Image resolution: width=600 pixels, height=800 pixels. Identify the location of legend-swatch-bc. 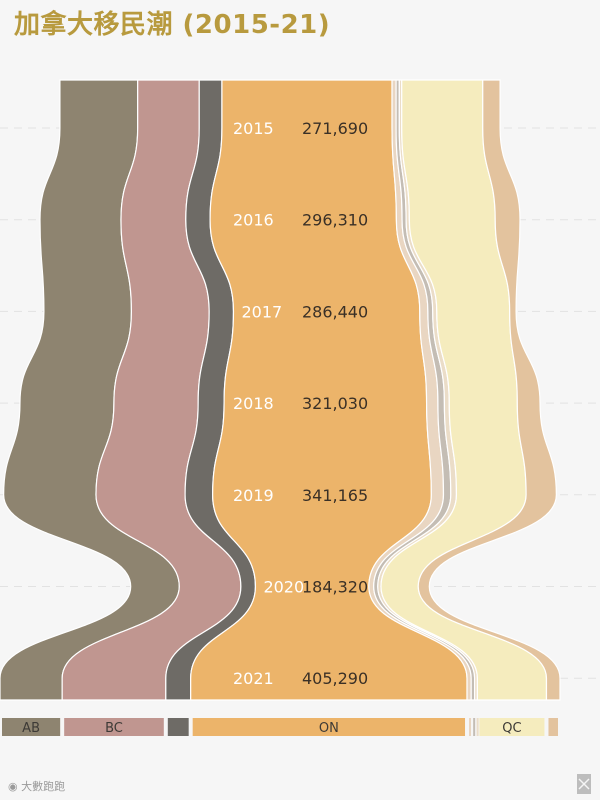
(114, 727).